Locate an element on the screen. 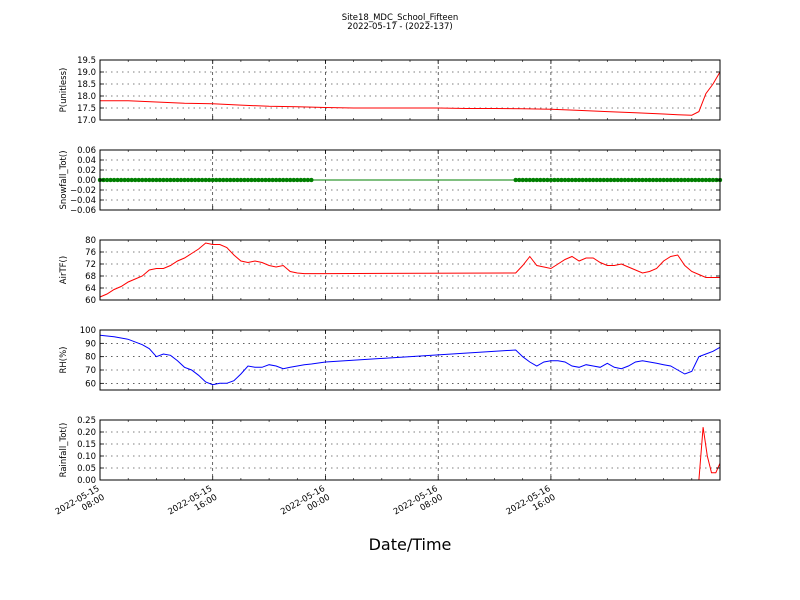 The height and width of the screenshot is (600, 800). subplot-4: 60 70 80 90 100 RH(%) is located at coordinates (390, 358).